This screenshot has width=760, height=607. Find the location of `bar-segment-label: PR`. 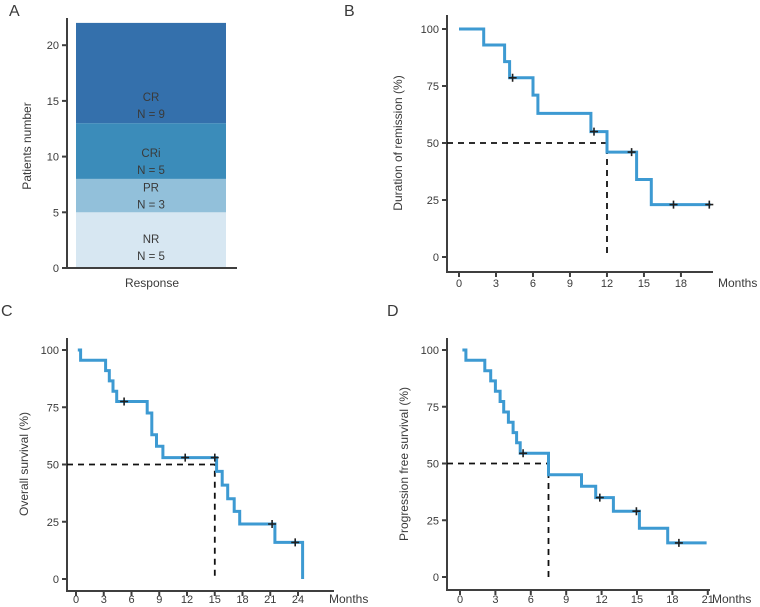

bar-segment-label: PR is located at coordinates (151, 189).